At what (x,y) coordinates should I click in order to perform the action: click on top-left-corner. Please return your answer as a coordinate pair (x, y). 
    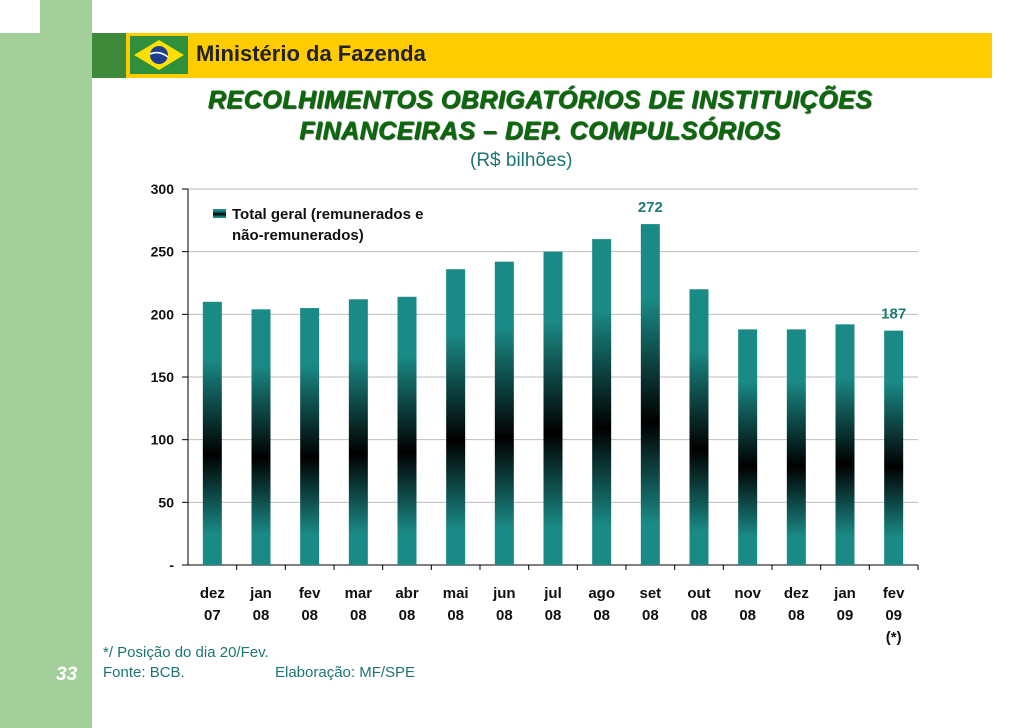
    Looking at the image, I should click on (20, 16).